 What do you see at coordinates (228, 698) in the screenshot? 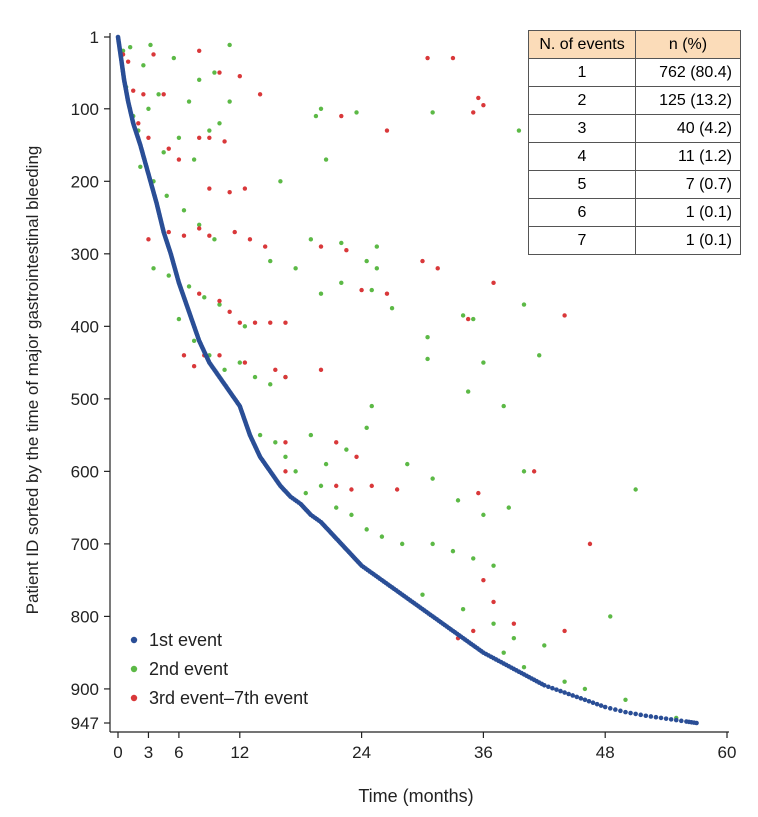
I see `legend-label: 3rd event–7th event` at bounding box center [228, 698].